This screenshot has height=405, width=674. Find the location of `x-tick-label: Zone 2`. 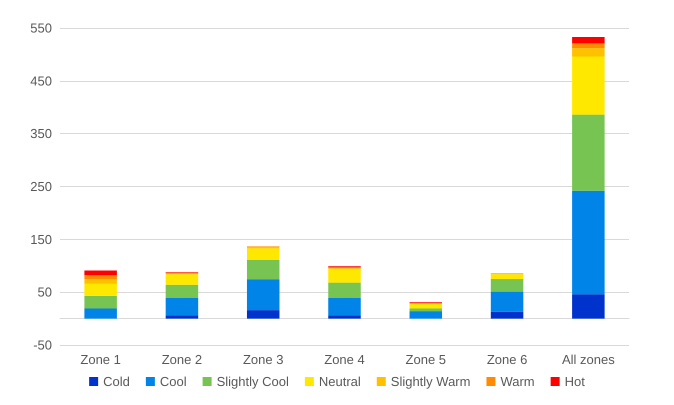

x-tick-label: Zone 2 is located at coordinates (182, 359).